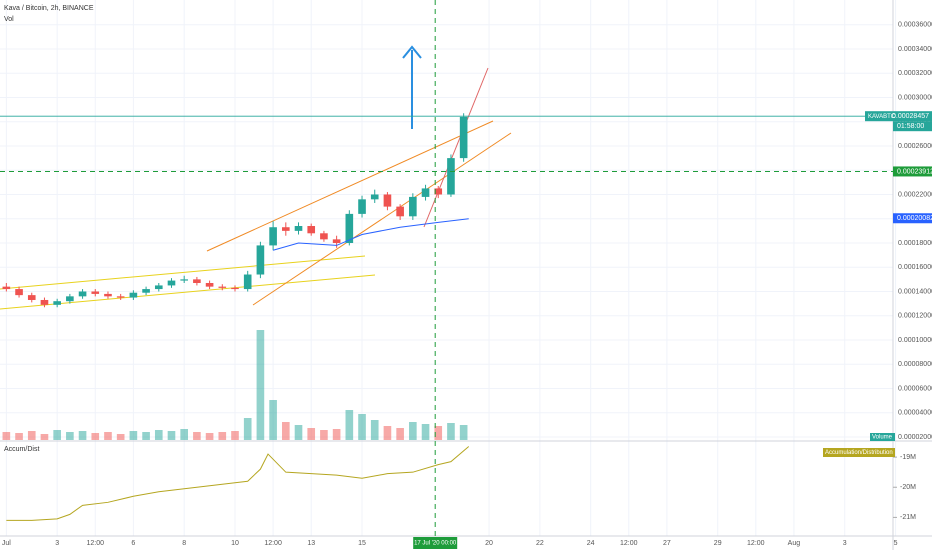 The height and width of the screenshot is (555, 932). I want to click on volume-tag, so click(882, 437).